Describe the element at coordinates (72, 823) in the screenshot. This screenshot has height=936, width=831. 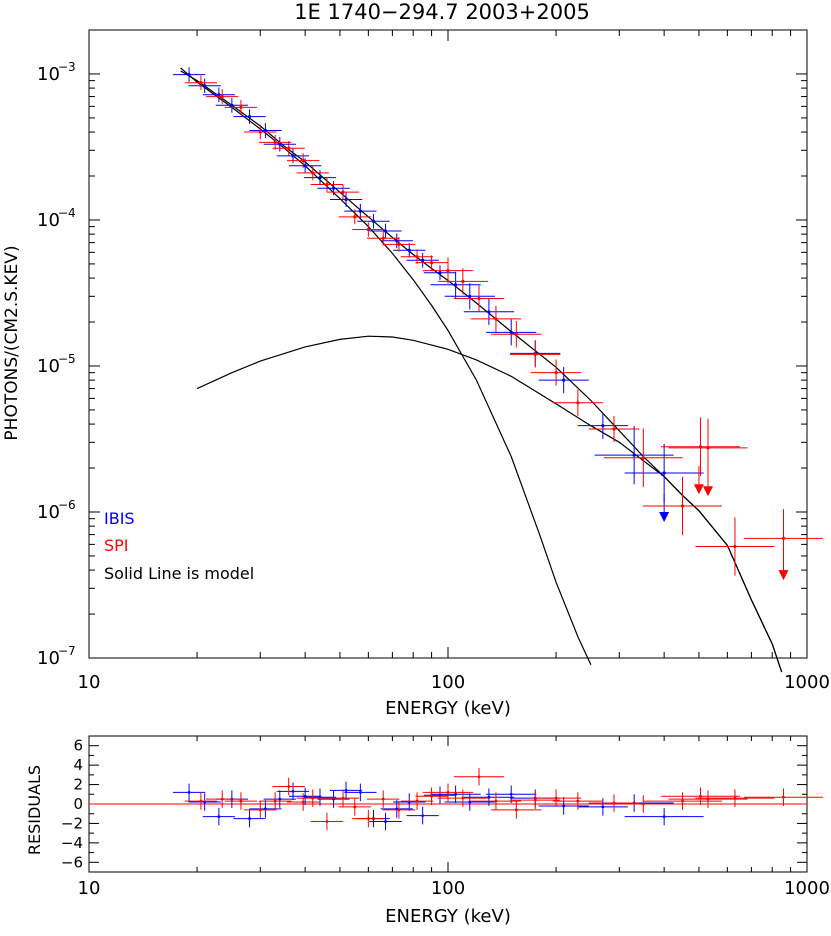
I see `residuals-y-tick-label: −2` at that location.